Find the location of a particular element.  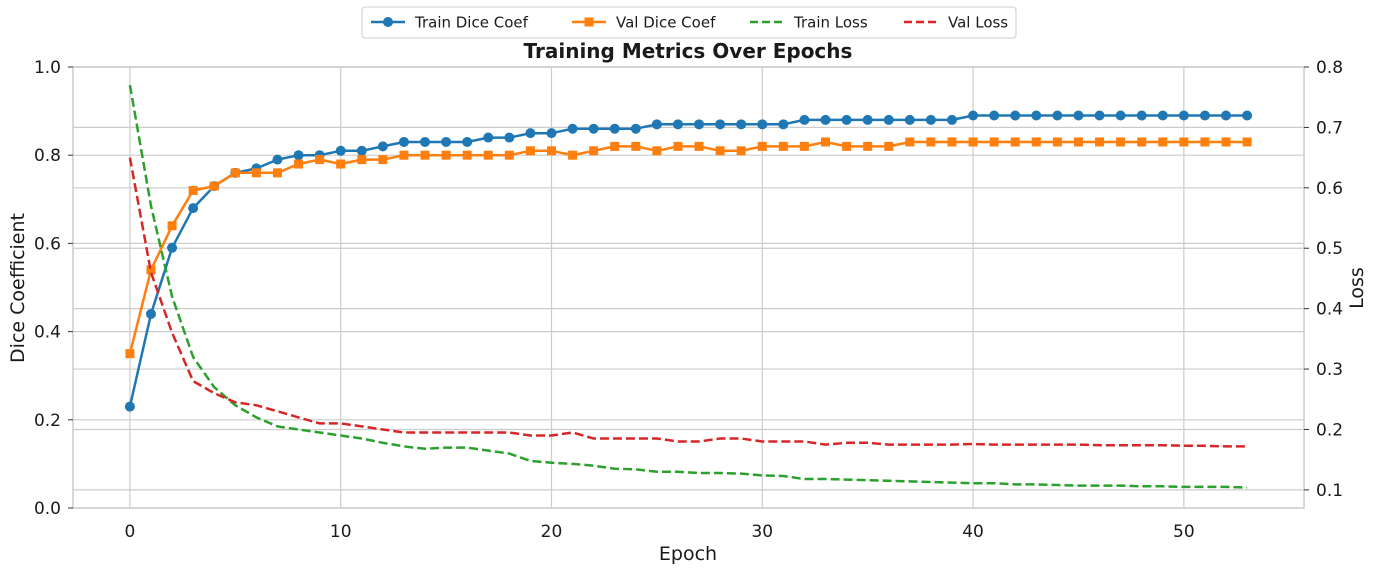

x-tick-label: 0 is located at coordinates (129, 532).